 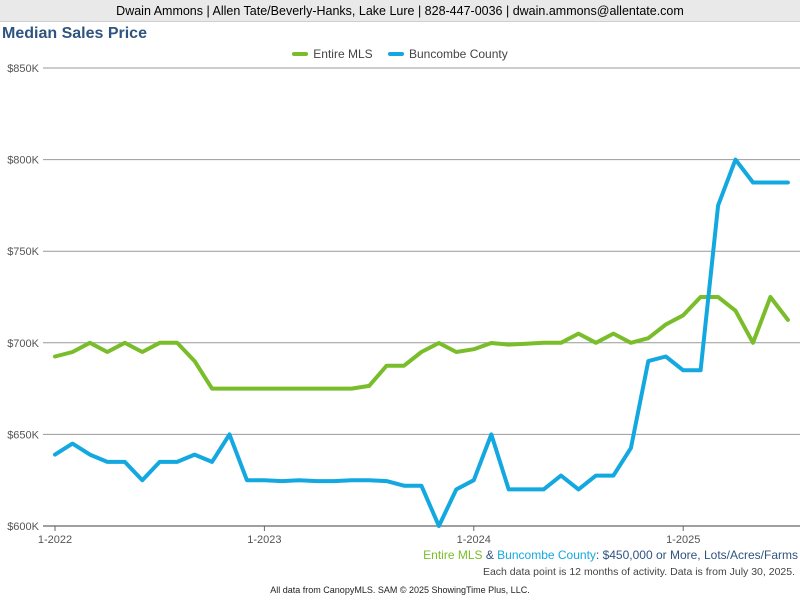 I want to click on chart-title: Median Sales Price, so click(x=74, y=33).